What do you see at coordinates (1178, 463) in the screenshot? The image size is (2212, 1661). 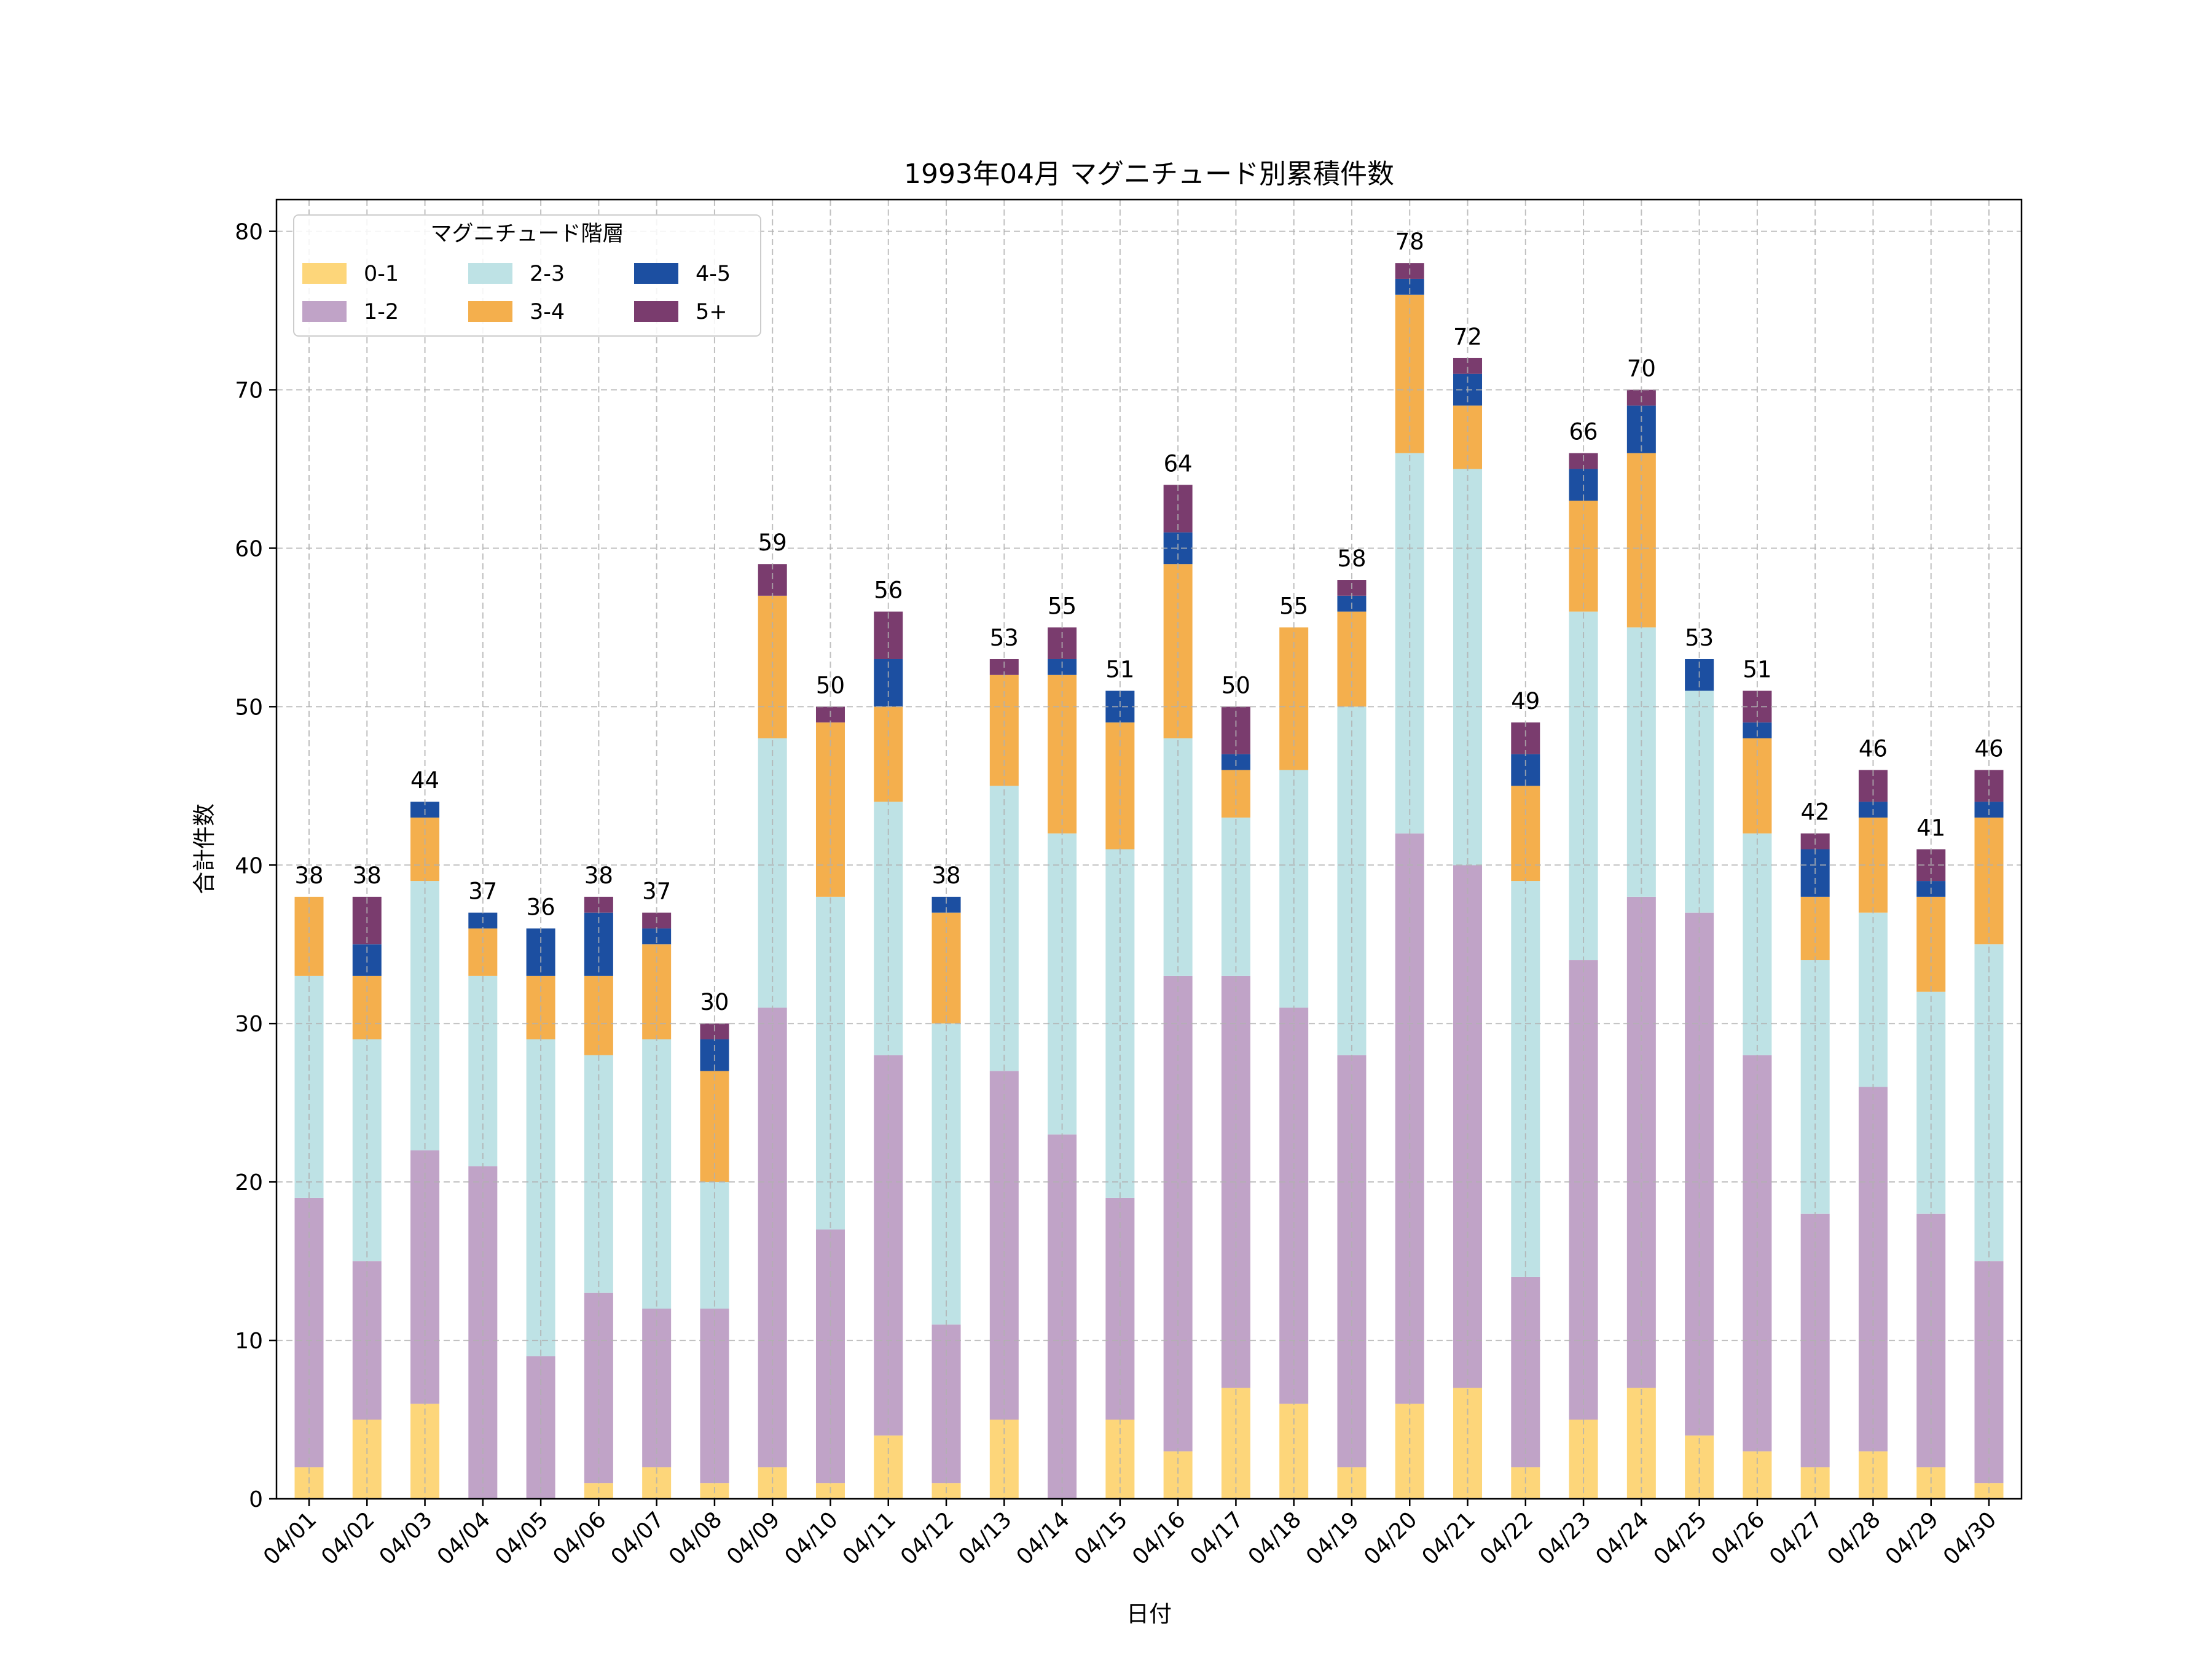 I see `total-label: 64` at bounding box center [1178, 463].